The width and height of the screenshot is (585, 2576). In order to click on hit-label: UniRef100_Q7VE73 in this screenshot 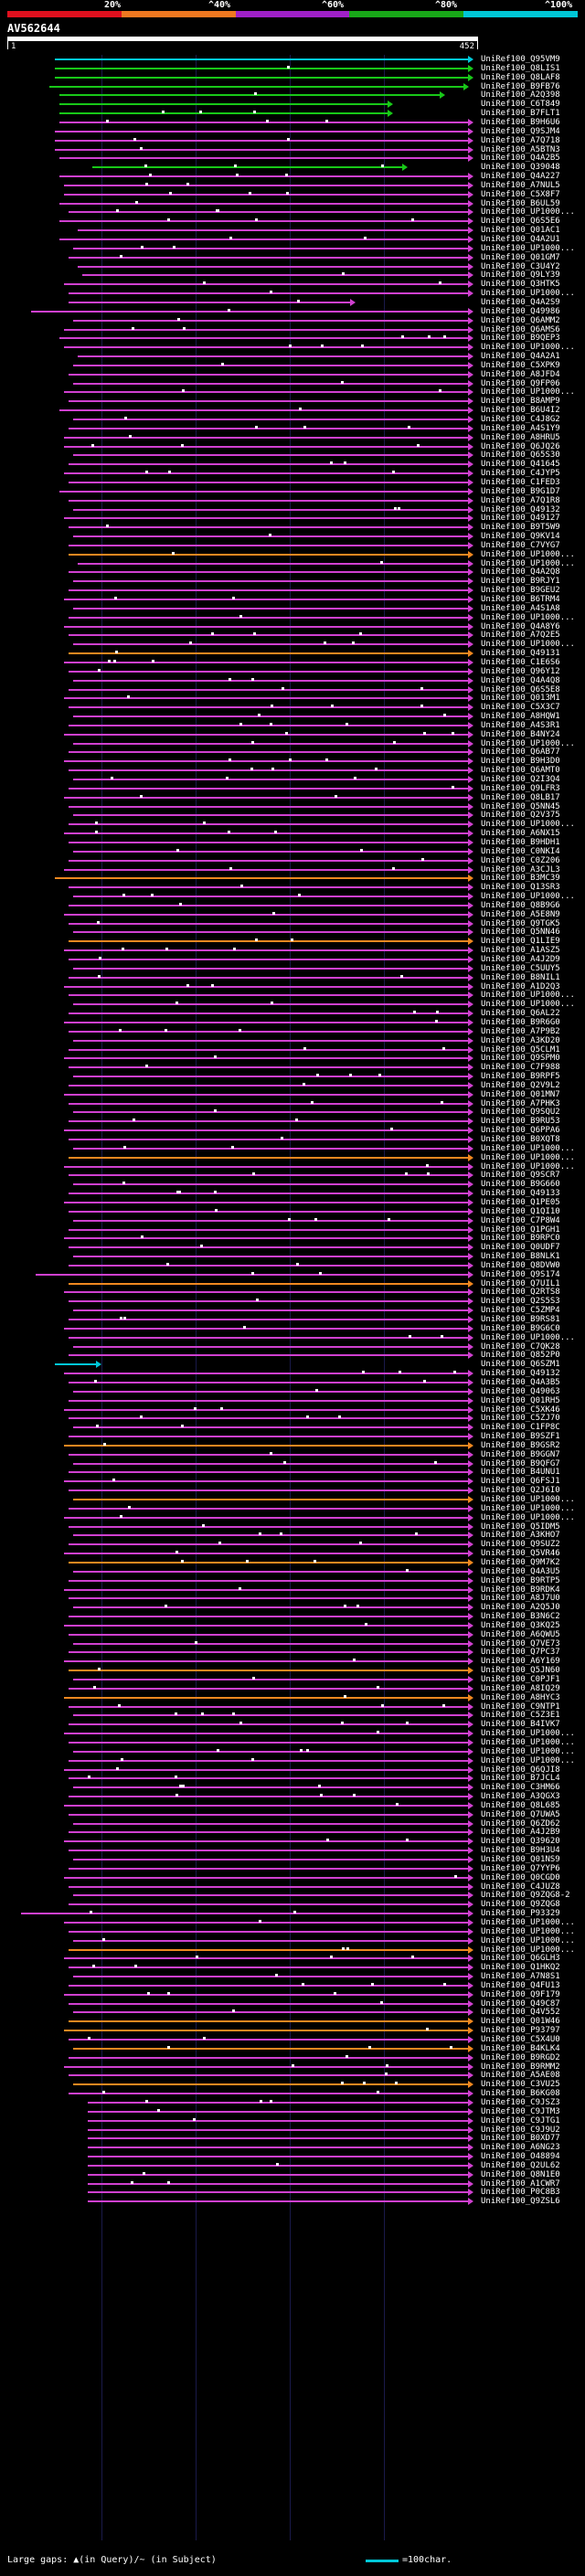, I will do `click(520, 1643)`.